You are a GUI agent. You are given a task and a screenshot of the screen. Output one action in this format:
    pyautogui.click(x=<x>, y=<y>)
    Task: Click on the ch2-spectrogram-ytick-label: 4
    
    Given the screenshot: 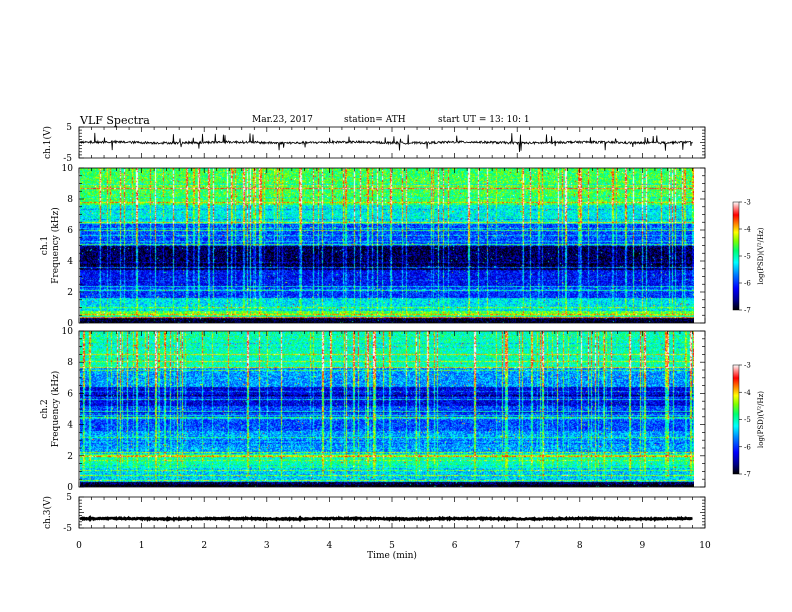 What is the action you would take?
    pyautogui.click(x=70, y=426)
    